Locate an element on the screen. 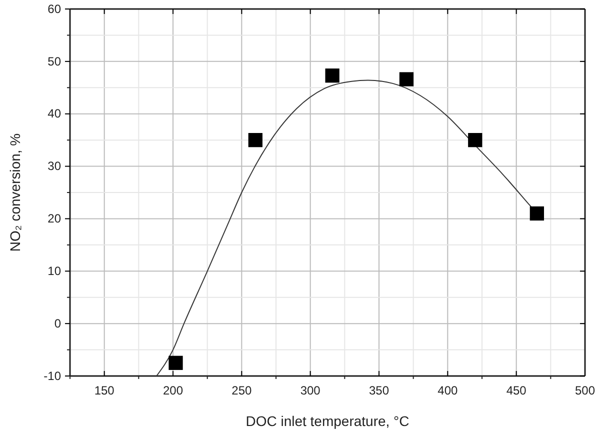  y-tick-label: 40 is located at coordinates (55, 113).